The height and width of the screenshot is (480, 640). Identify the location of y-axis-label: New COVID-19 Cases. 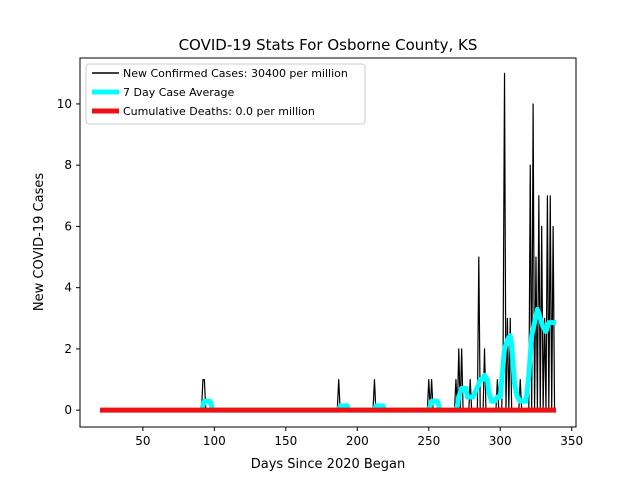
(39, 242).